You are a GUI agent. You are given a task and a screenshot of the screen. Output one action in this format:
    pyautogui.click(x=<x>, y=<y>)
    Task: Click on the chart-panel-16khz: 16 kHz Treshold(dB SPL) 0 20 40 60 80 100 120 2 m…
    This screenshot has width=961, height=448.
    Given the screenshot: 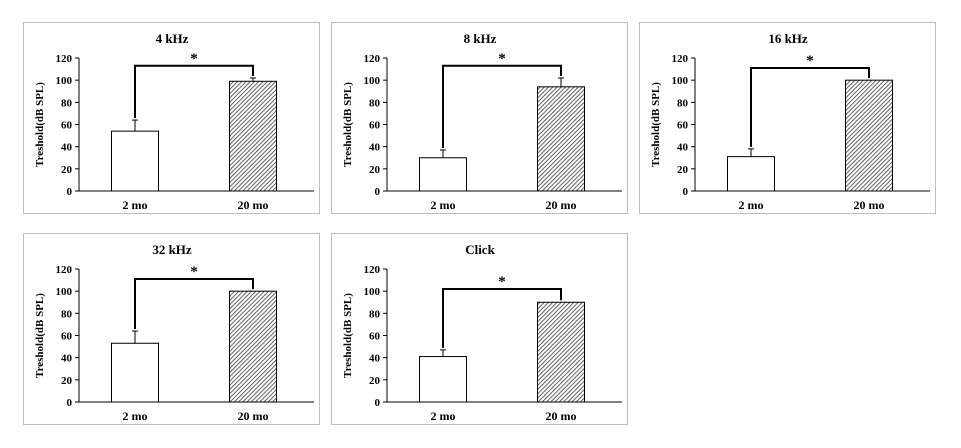 What is the action you would take?
    pyautogui.click(x=787, y=118)
    